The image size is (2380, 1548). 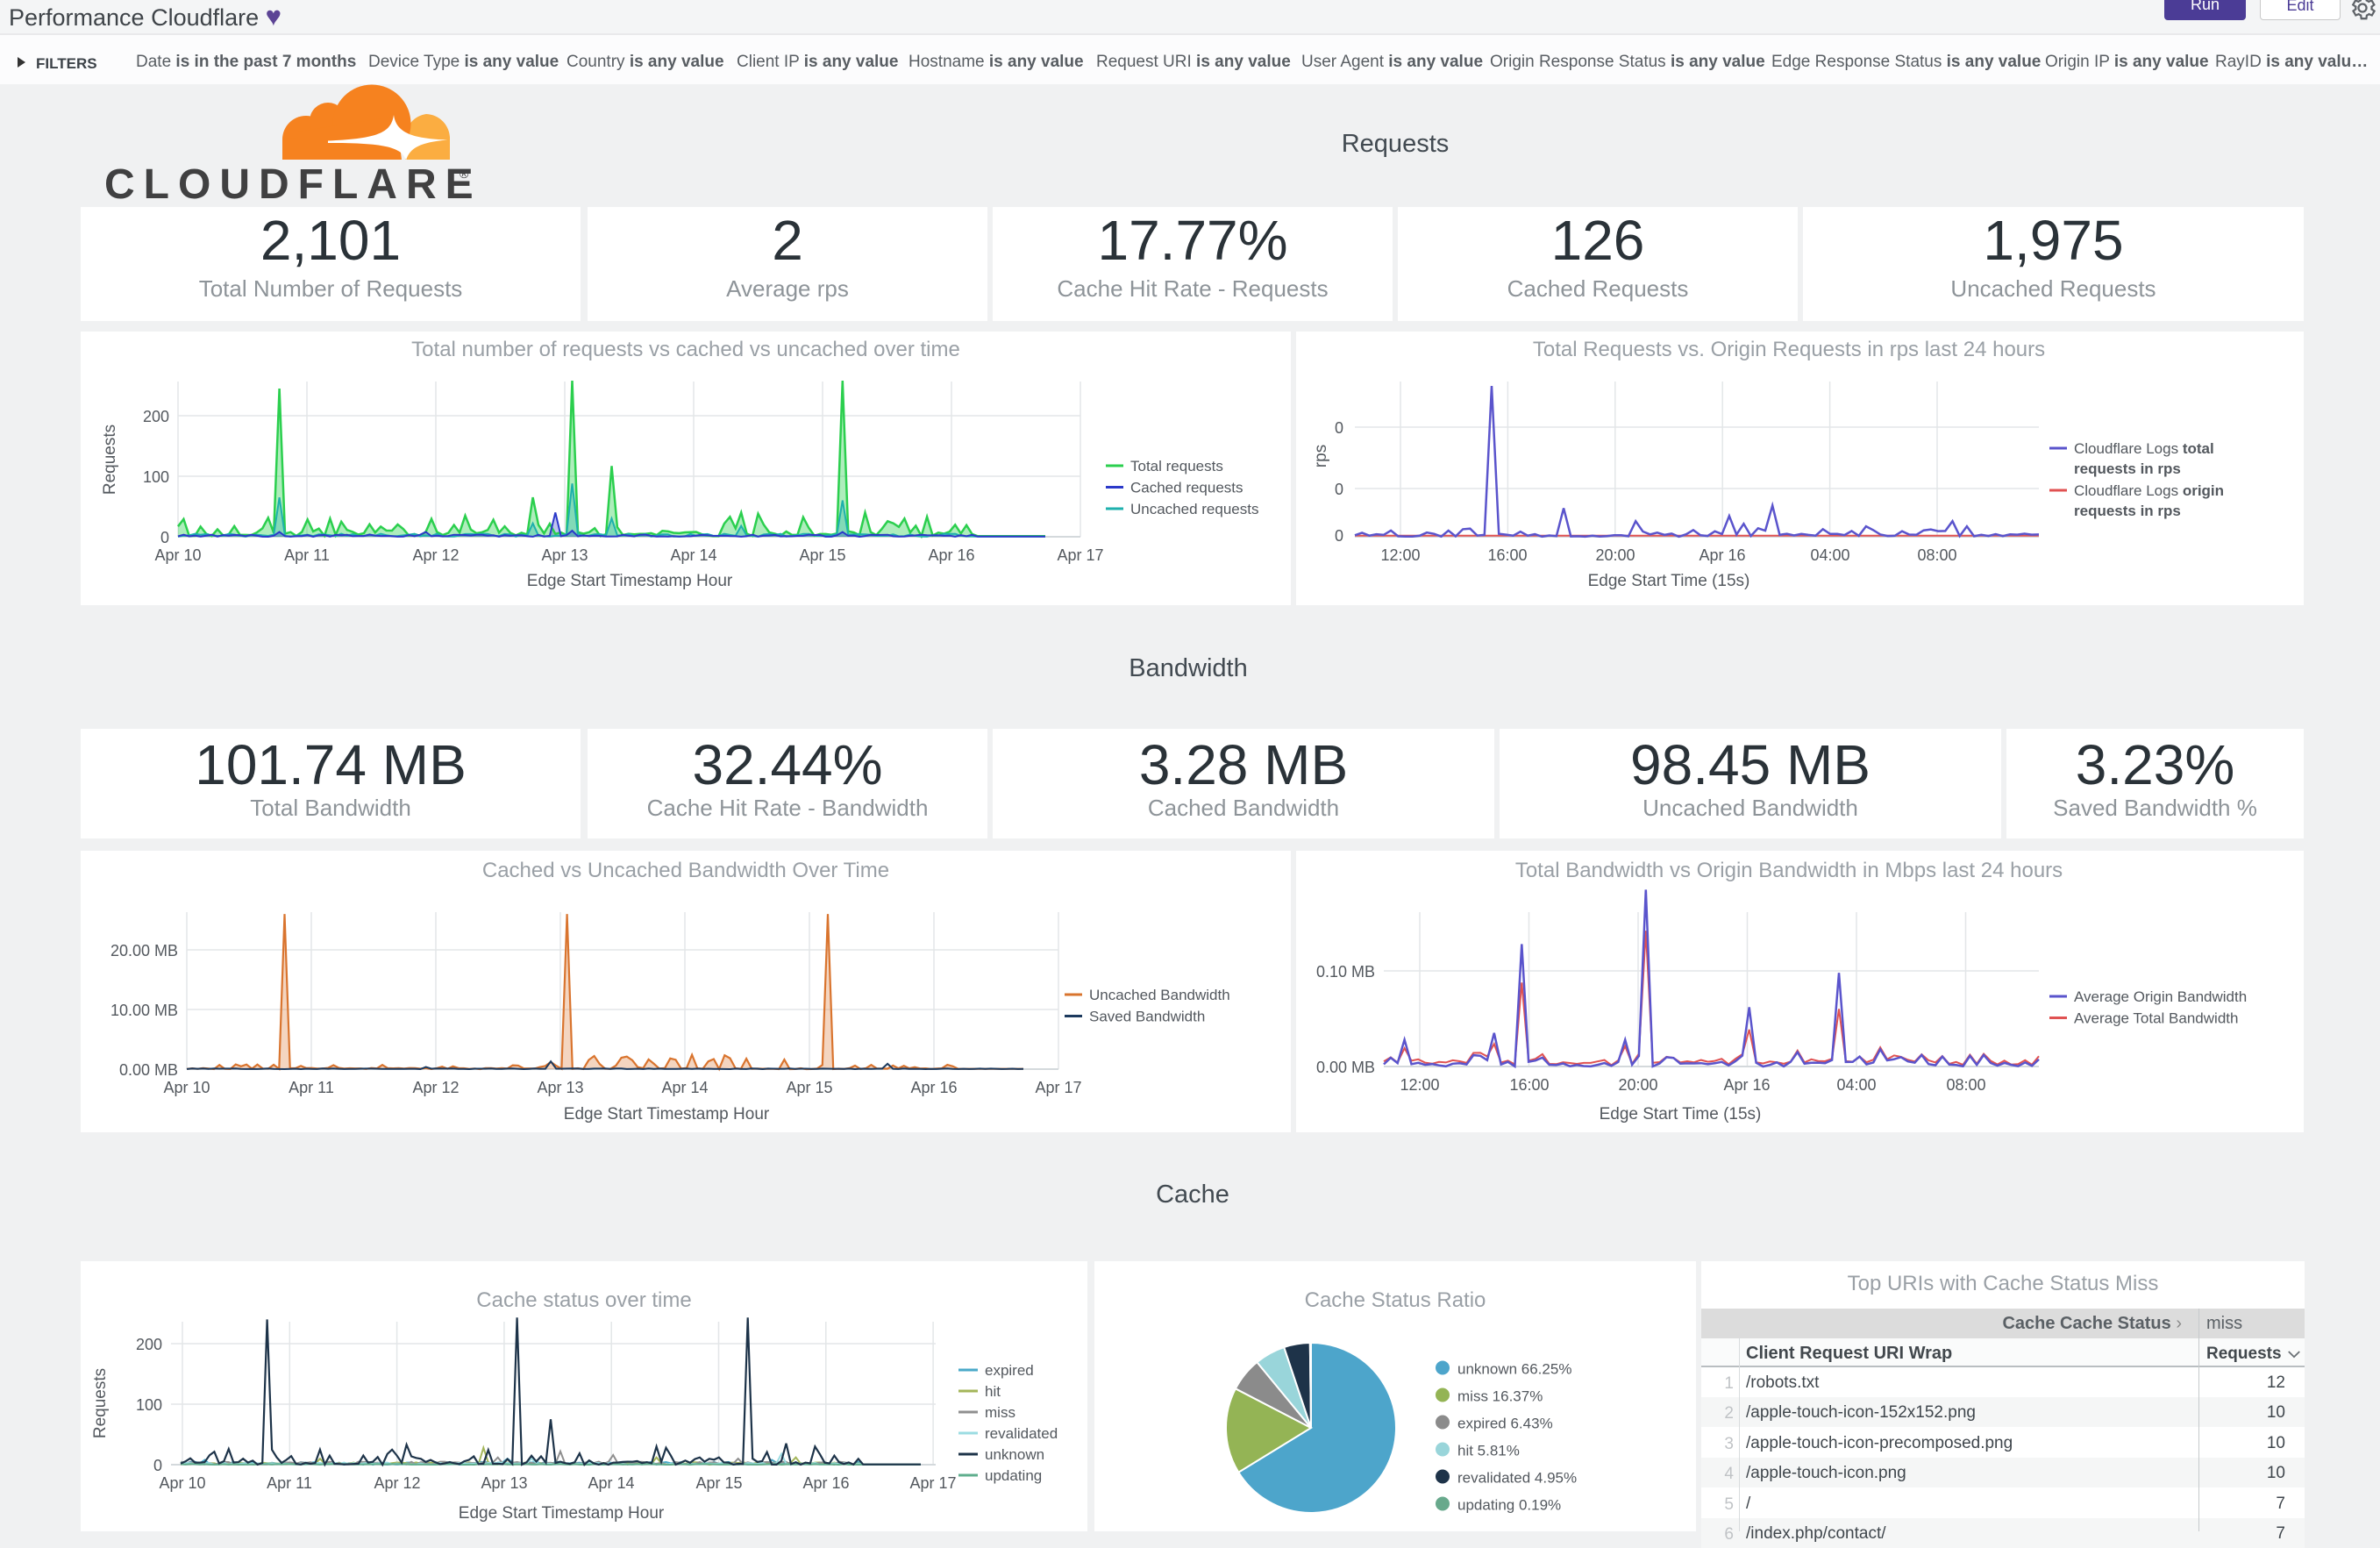 I want to click on svg-text: 20.00 MB, so click(x=144, y=951).